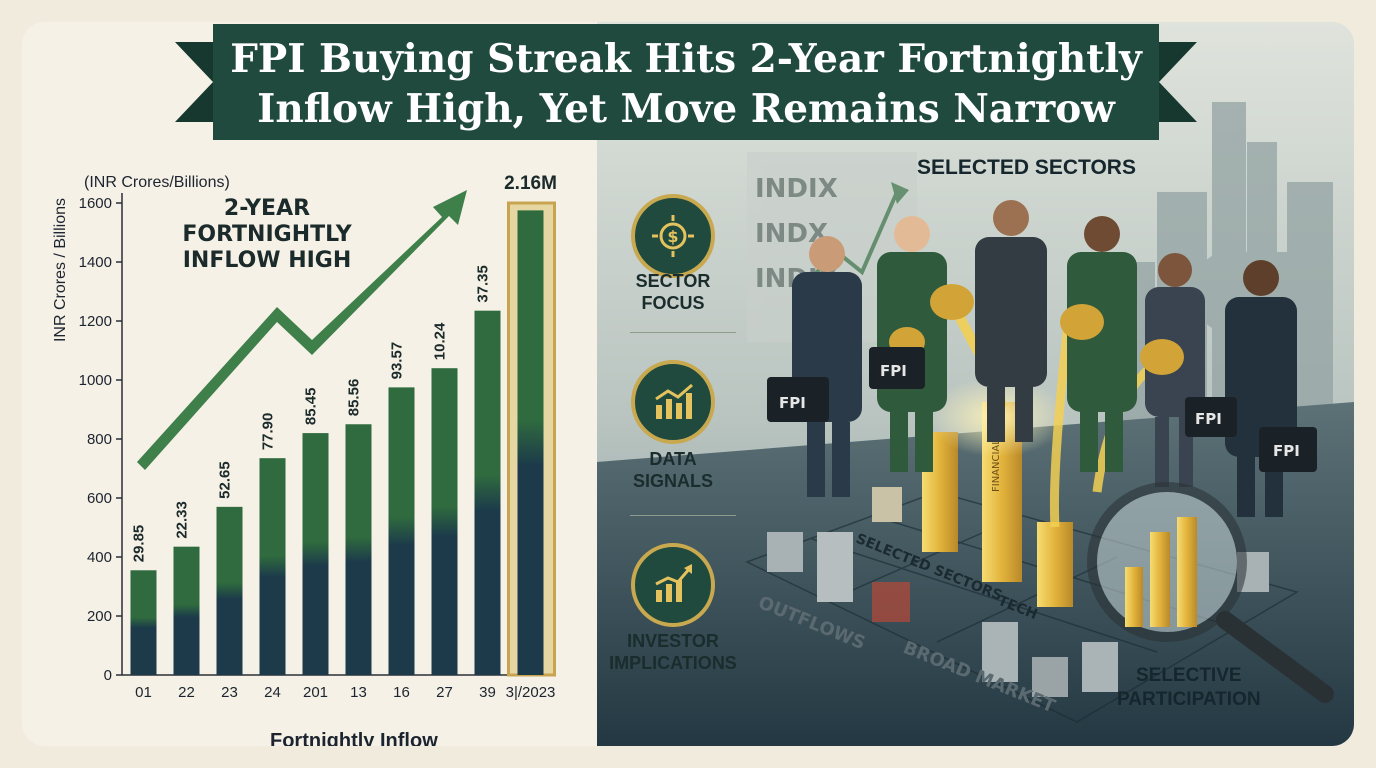  What do you see at coordinates (1178, 82) in the screenshot?
I see `banner-fold-right` at bounding box center [1178, 82].